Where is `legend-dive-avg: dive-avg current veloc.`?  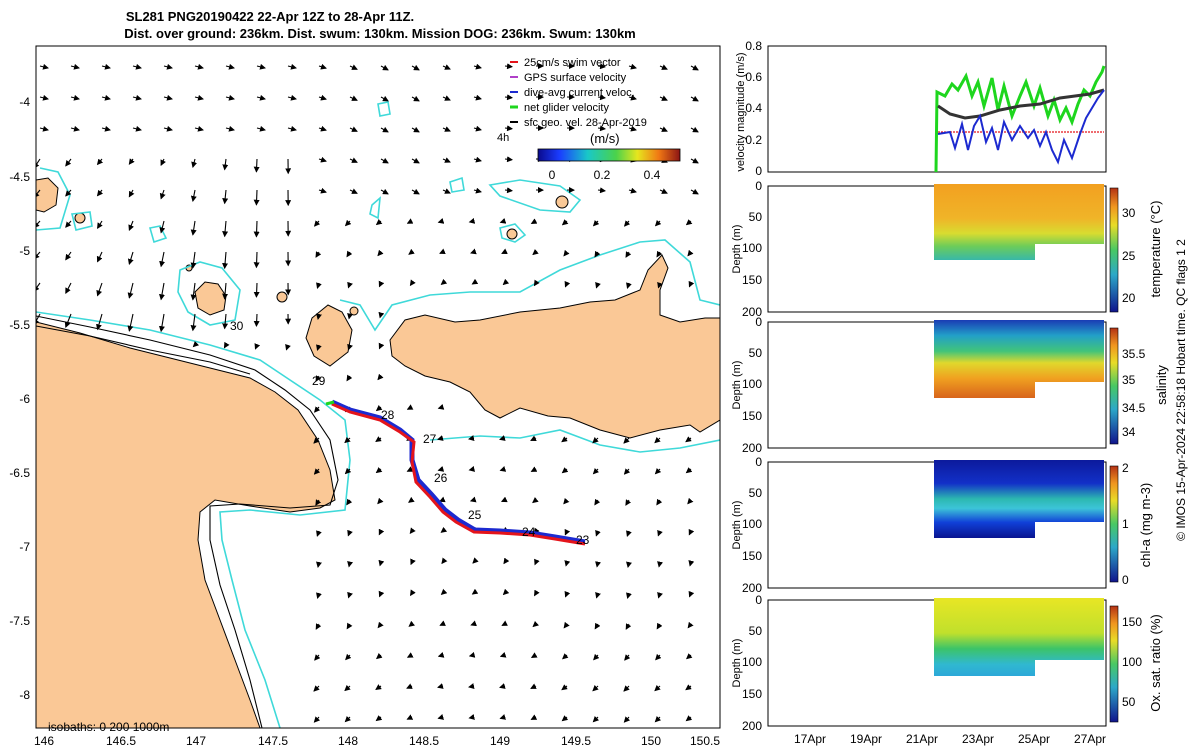 legend-dive-avg: dive-avg current veloc. is located at coordinates (579, 93).